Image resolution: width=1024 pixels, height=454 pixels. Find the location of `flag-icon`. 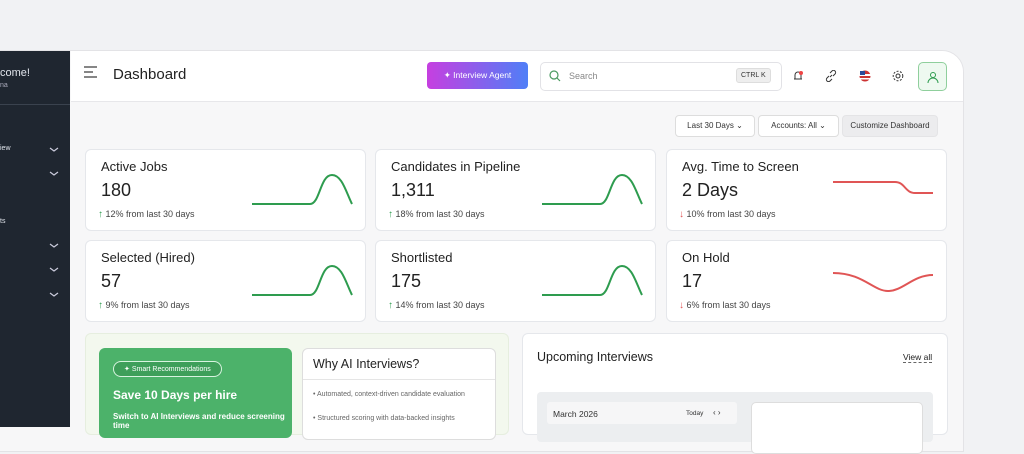

flag-icon is located at coordinates (865, 76).